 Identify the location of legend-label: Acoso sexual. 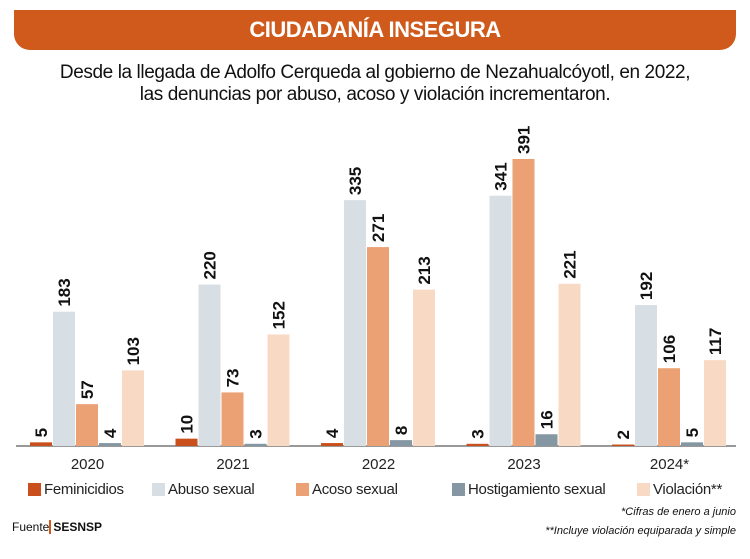
(355, 489).